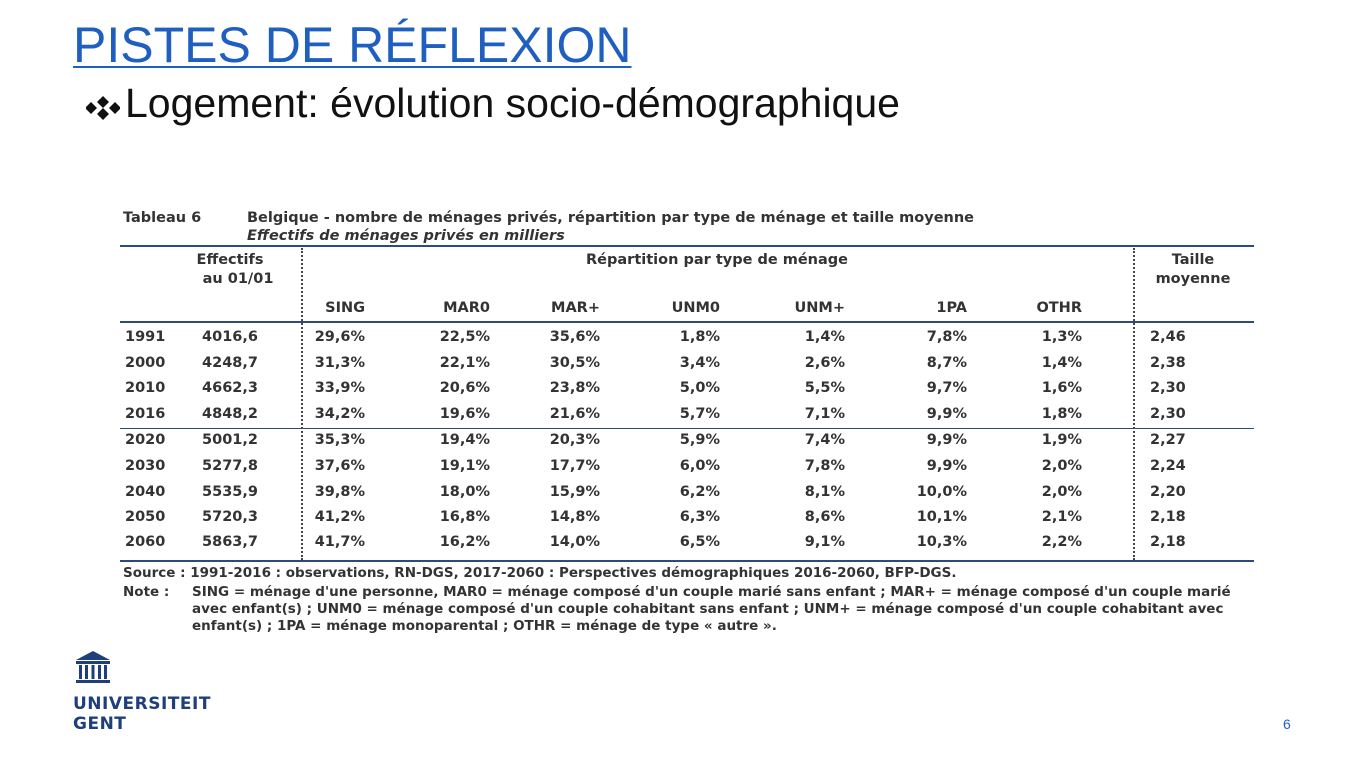 The width and height of the screenshot is (1365, 768). What do you see at coordinates (162, 218) in the screenshot?
I see `table-label: Tableau 6` at bounding box center [162, 218].